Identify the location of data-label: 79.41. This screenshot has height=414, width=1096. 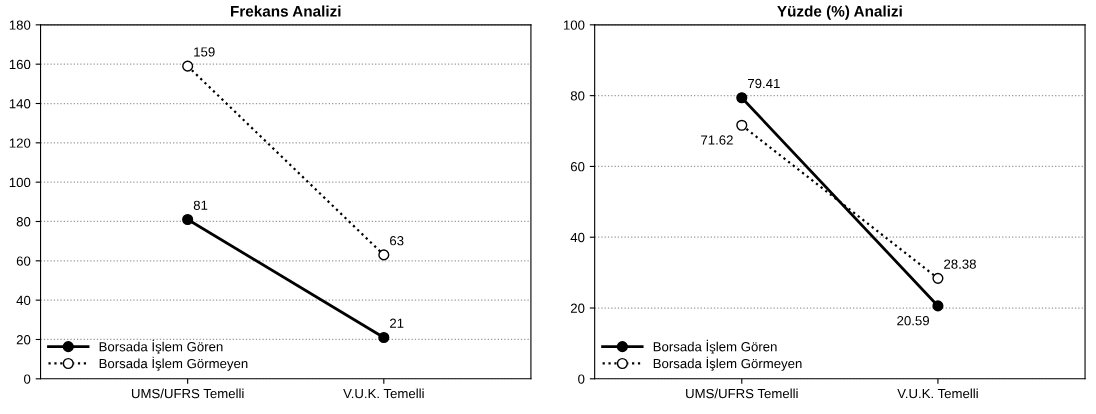
(764, 83).